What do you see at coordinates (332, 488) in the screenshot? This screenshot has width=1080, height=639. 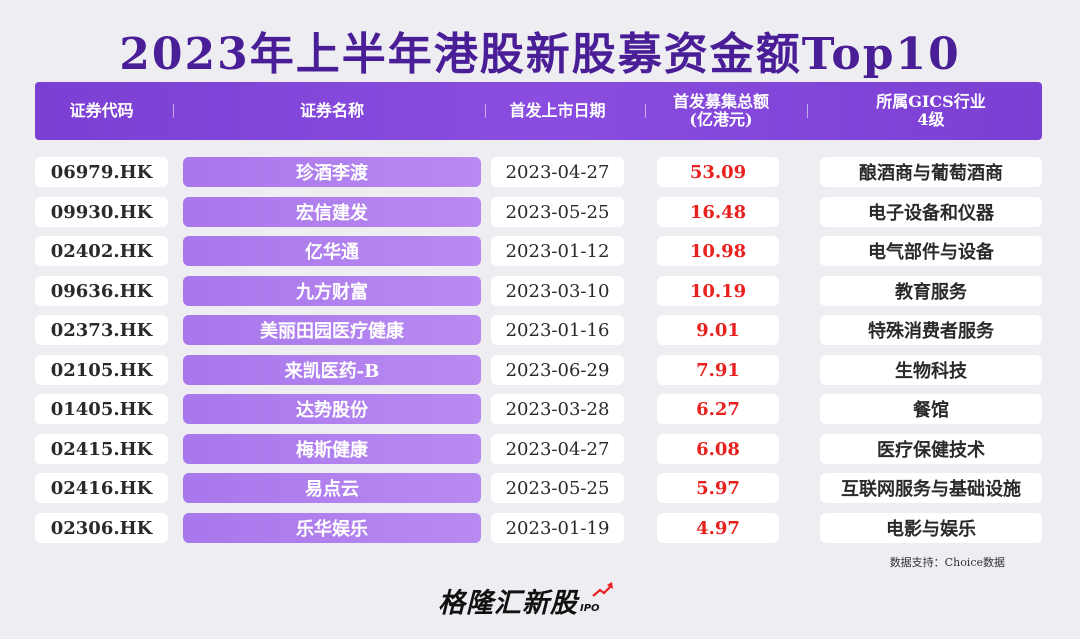 I see `security-name-cell: 易点云` at bounding box center [332, 488].